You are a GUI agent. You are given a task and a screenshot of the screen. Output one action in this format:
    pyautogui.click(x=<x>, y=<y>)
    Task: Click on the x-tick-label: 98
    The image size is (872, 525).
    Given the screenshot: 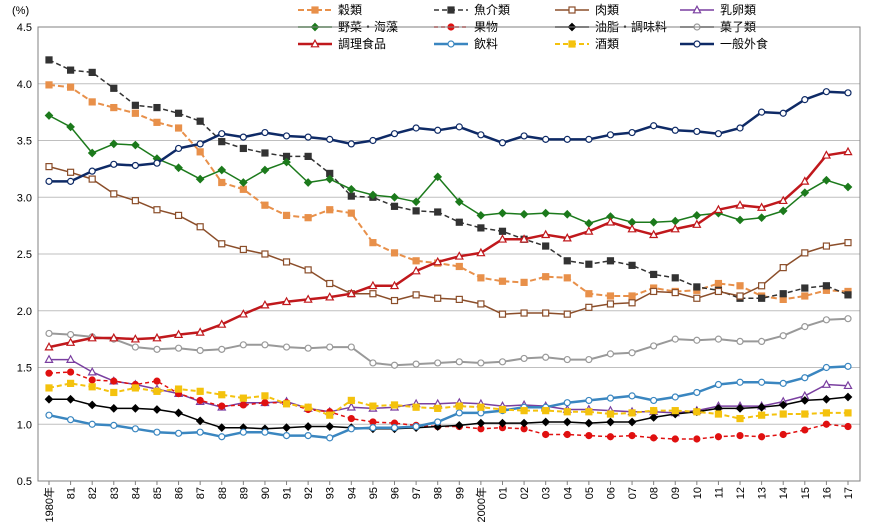 What is the action you would take?
    pyautogui.click(x=439, y=493)
    